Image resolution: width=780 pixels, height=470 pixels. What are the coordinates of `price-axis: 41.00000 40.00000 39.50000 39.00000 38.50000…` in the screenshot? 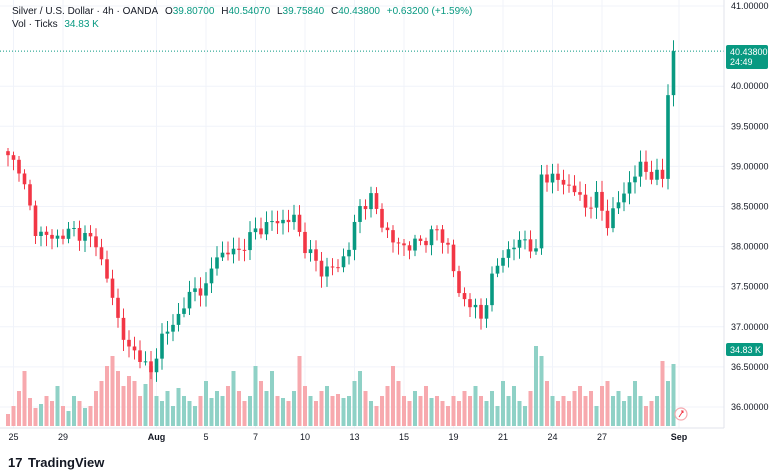 It's located at (750, 206).